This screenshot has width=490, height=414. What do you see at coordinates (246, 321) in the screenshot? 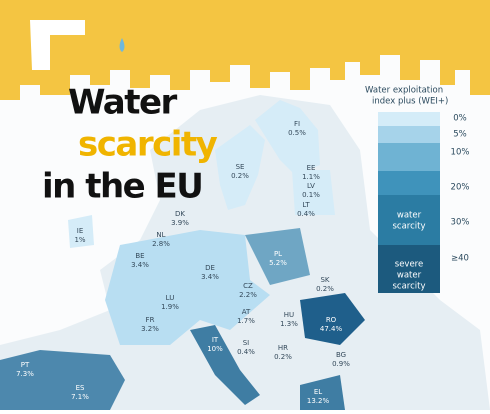
I see `country-value: 1.7%` at bounding box center [246, 321].